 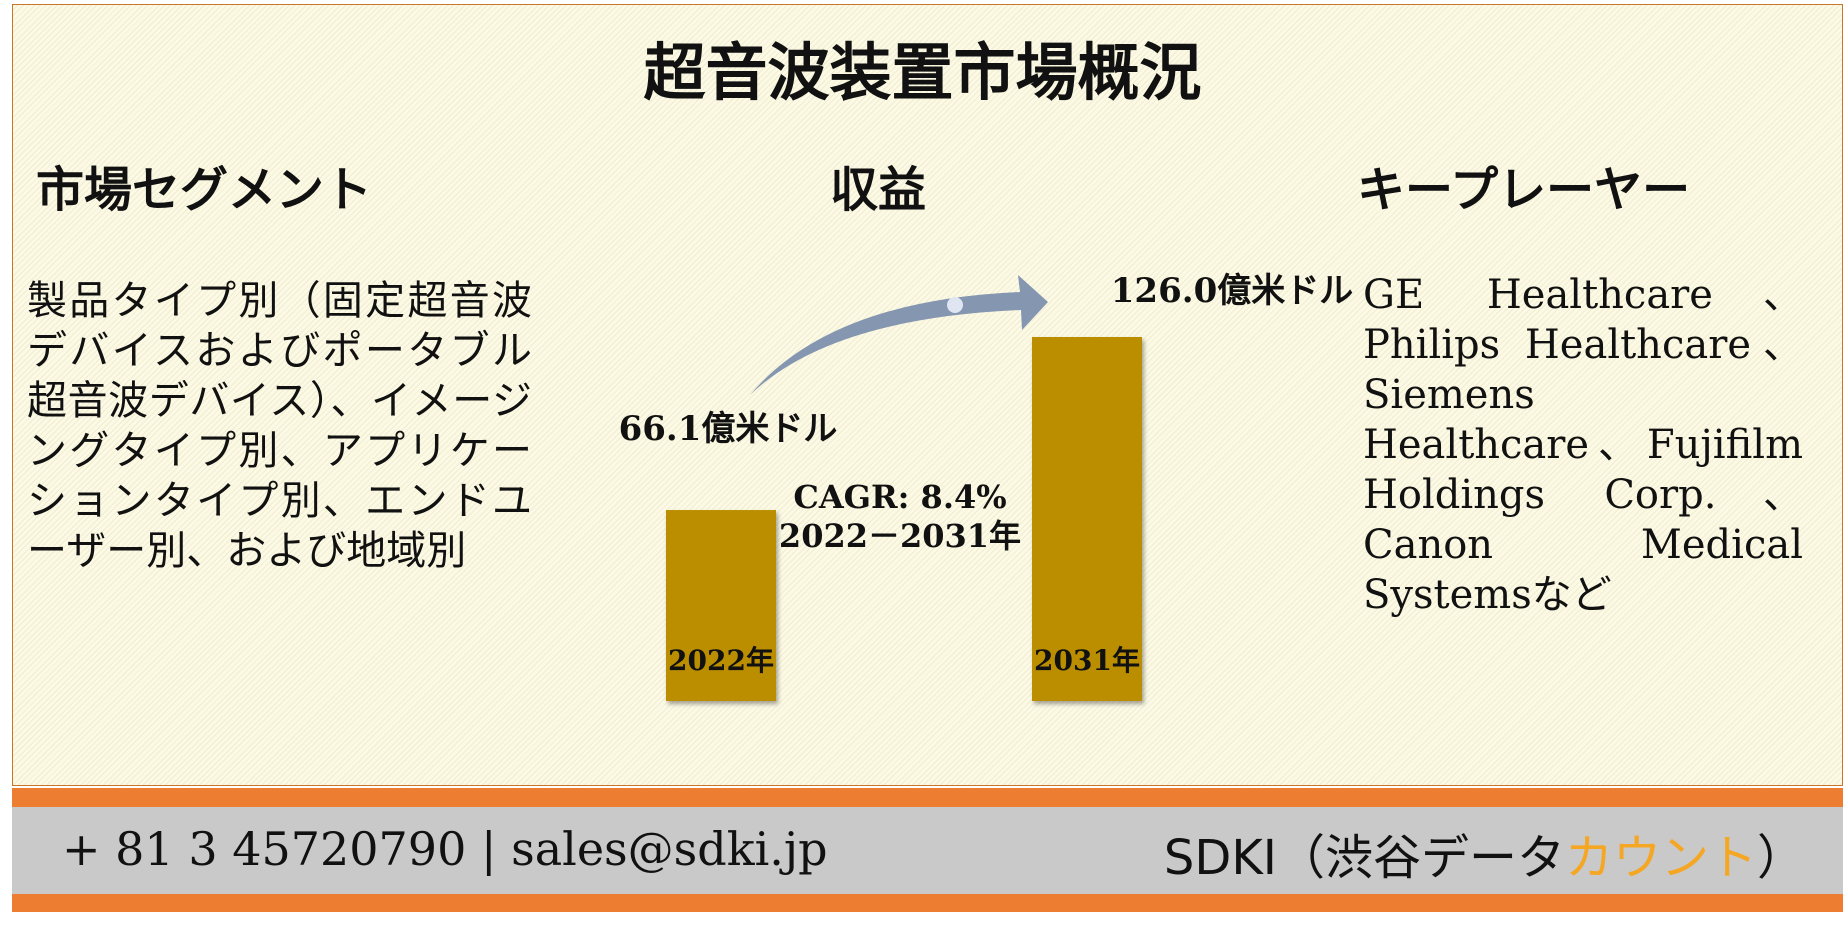 What do you see at coordinates (204, 190) in the screenshot?
I see `segments-heading: 市場セグメント` at bounding box center [204, 190].